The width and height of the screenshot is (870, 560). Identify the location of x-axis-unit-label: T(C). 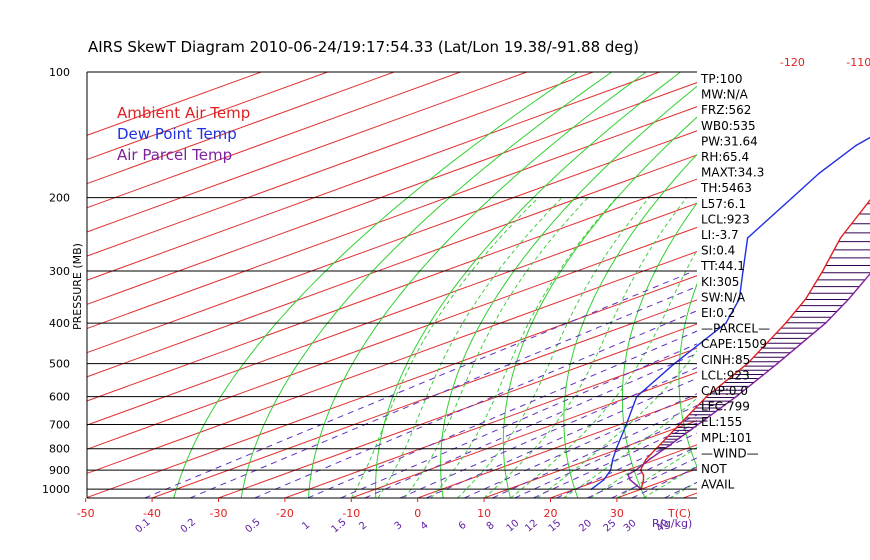
(679, 513).